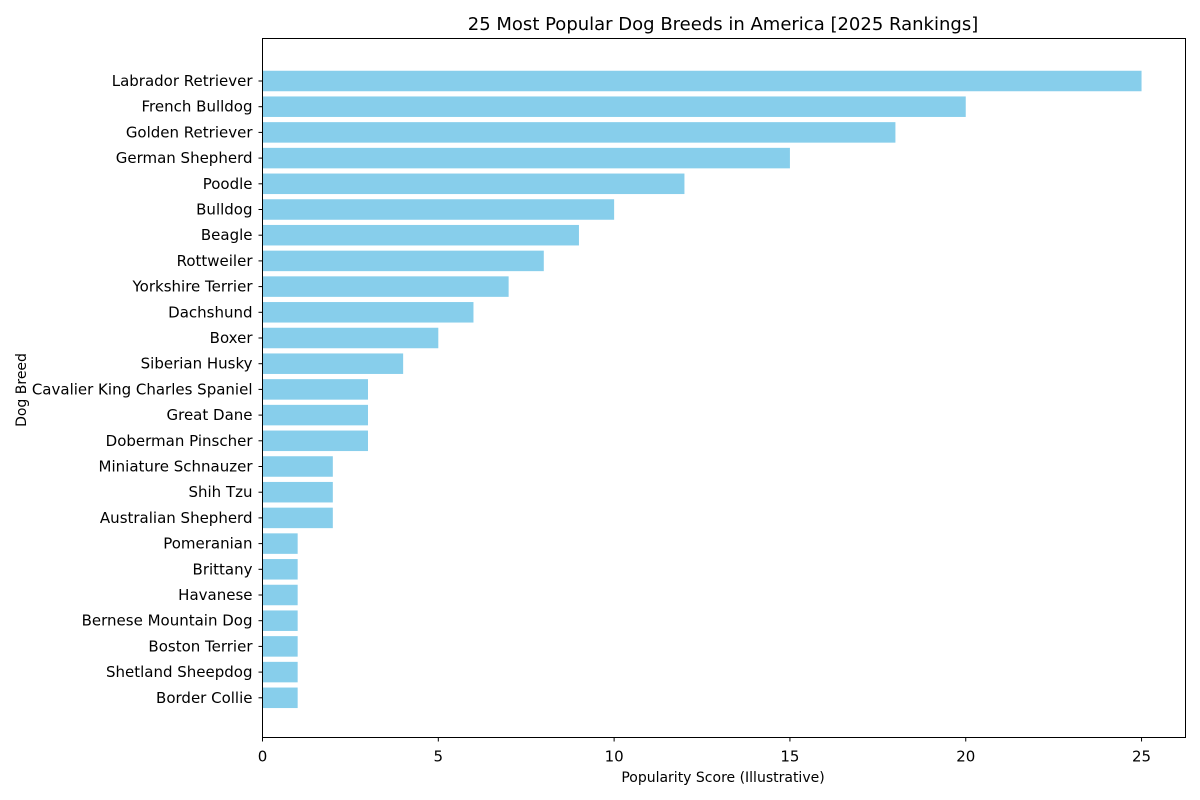 The height and width of the screenshot is (800, 1200). What do you see at coordinates (220, 492) in the screenshot?
I see `y-tick-label: Shih Tzu` at bounding box center [220, 492].